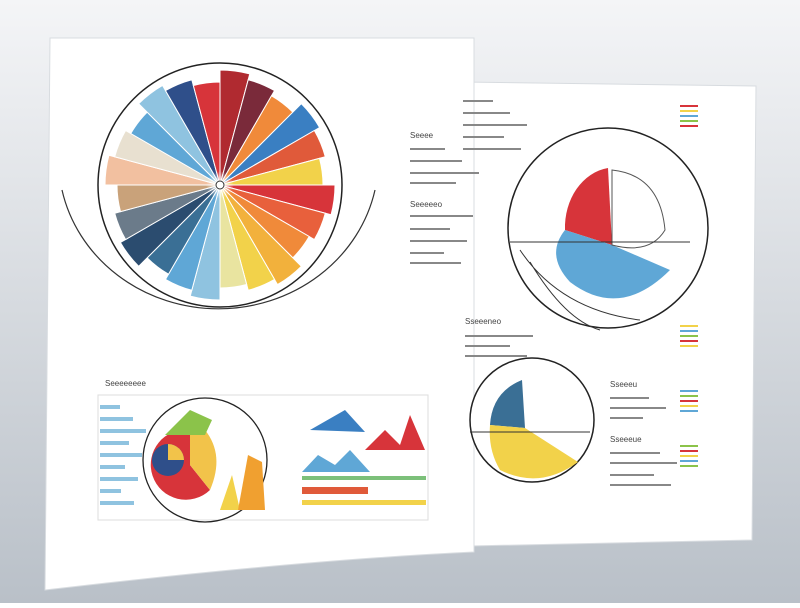 The width and height of the screenshot is (800, 608). I want to click on pie-yellow, so click(203, 460).